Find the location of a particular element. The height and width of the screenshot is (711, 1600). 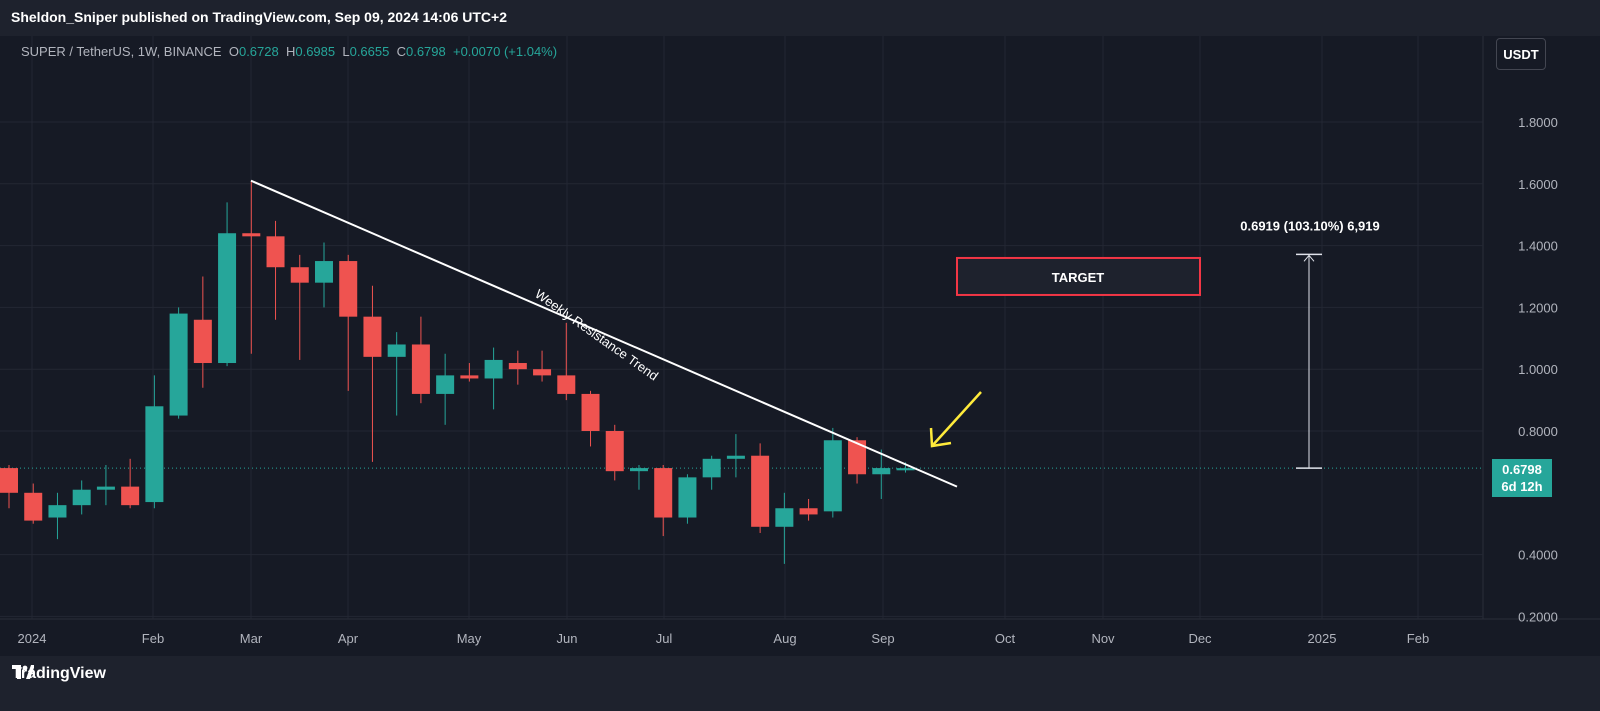

y-tick-label: 0.2000 is located at coordinates (1538, 616).